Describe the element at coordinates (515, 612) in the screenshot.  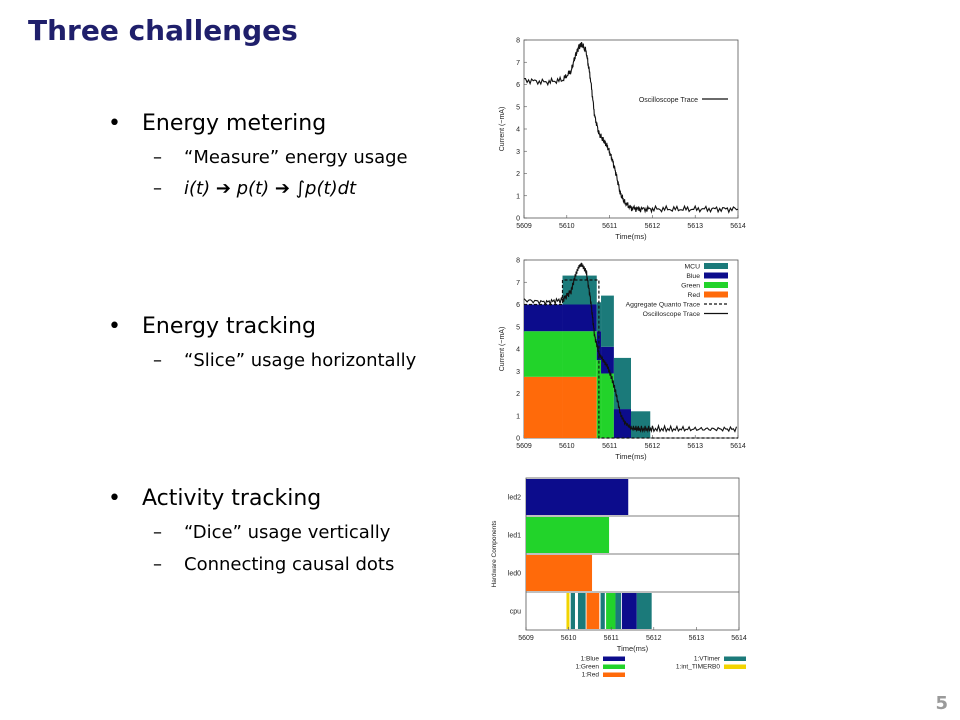
I see `row-label: cpu` at that location.